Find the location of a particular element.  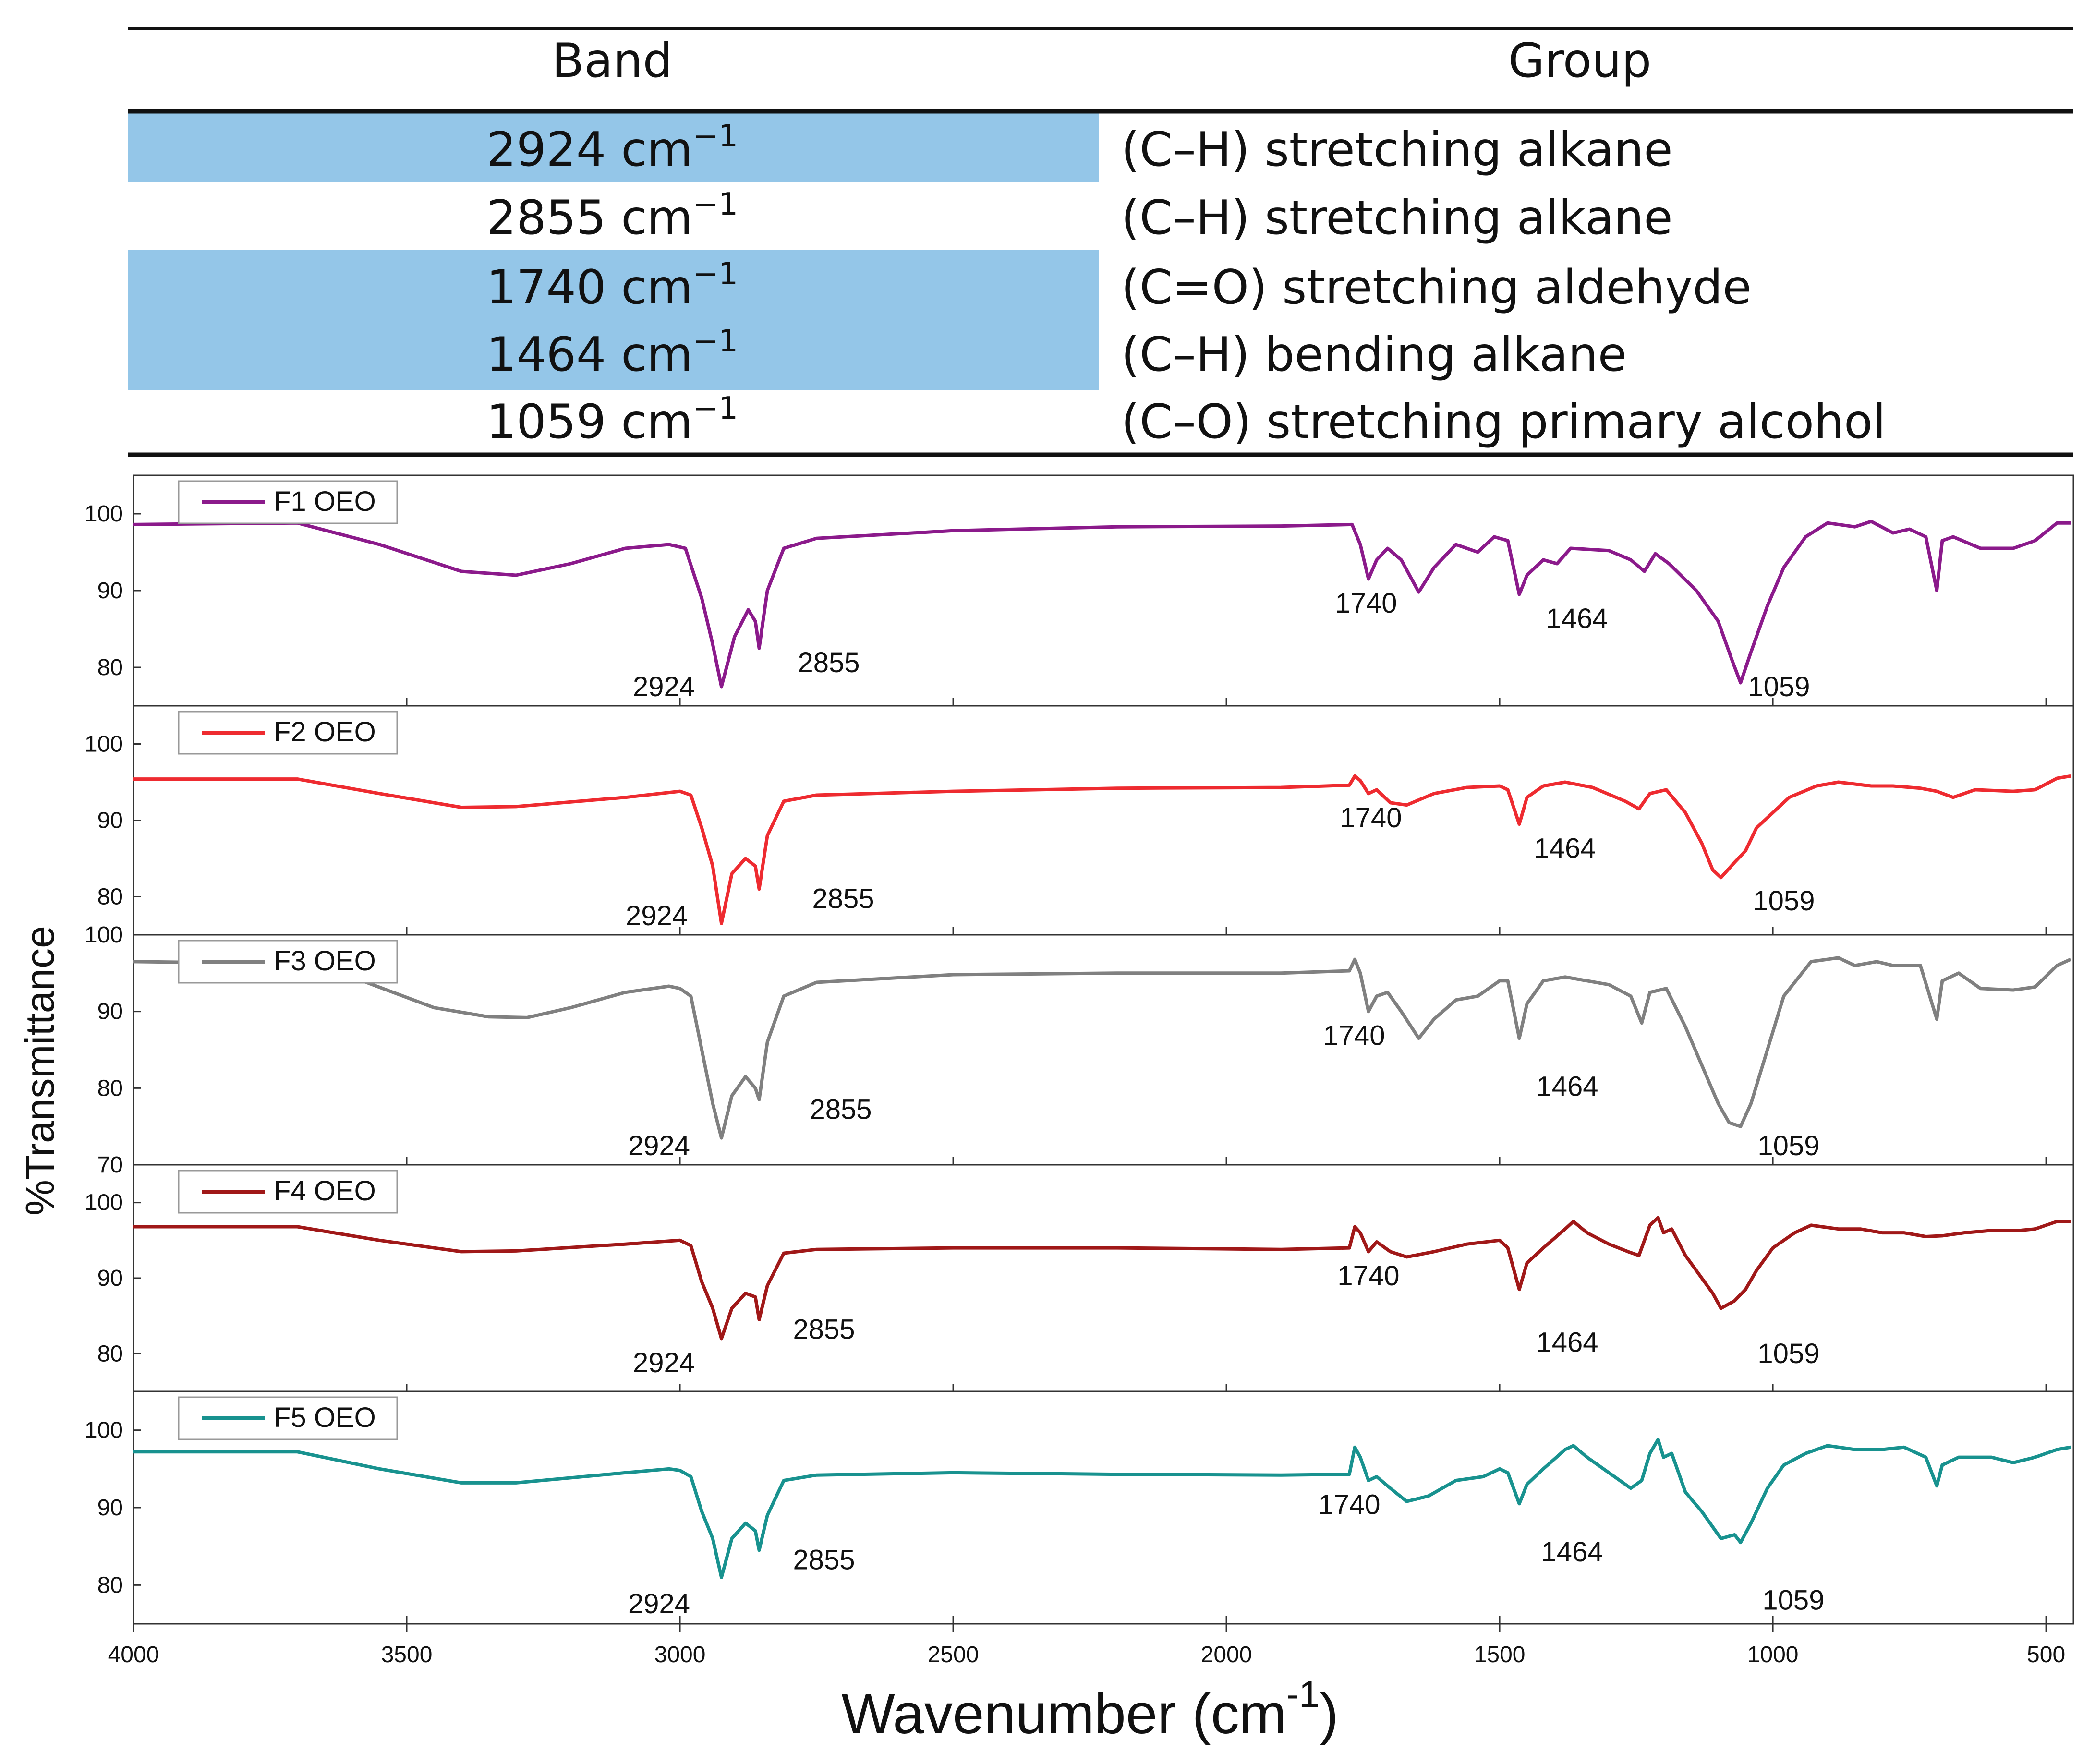

x-tick-label: 2500 is located at coordinates (954, 1654).